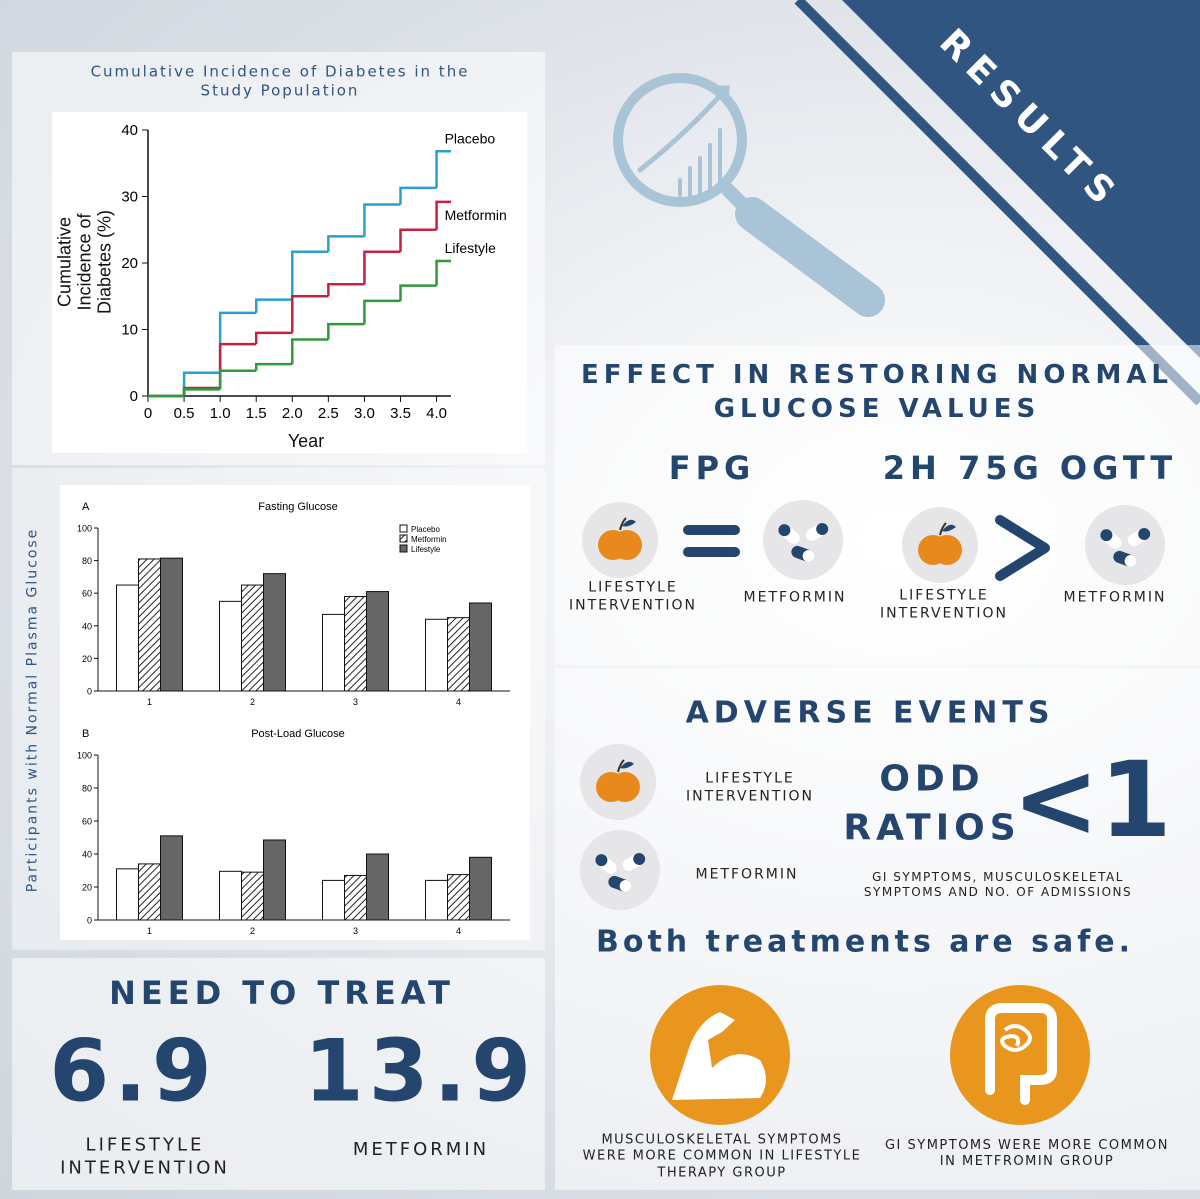 The image size is (1200, 1199). What do you see at coordinates (420, 1071) in the screenshot?
I see `ntt-value: 13.9` at bounding box center [420, 1071].